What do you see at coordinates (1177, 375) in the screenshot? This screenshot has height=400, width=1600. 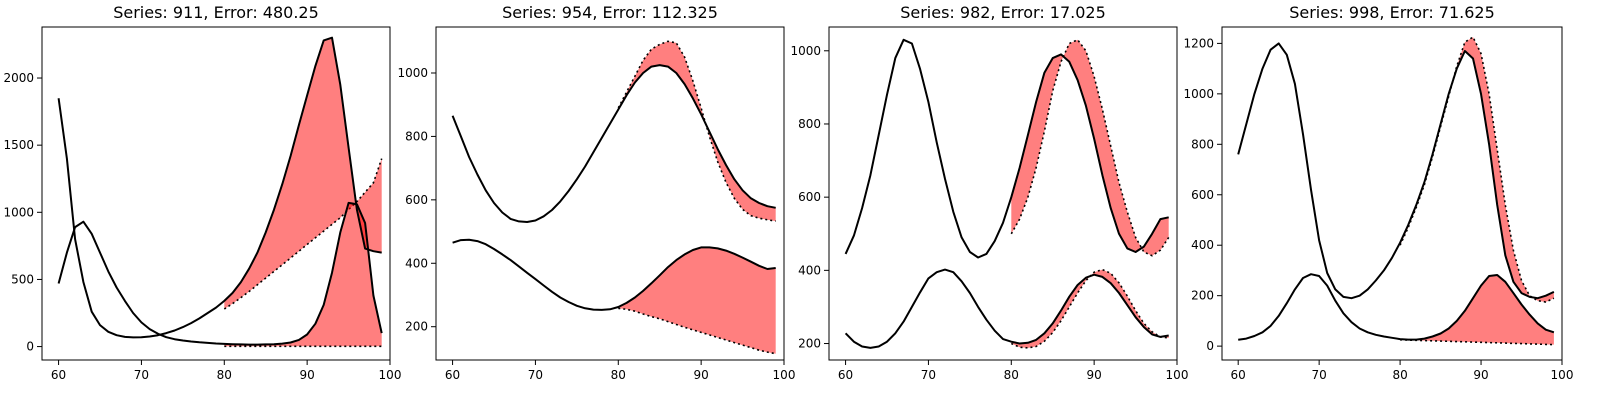 I see `panel-3-x-tick-label: 100` at bounding box center [1177, 375].